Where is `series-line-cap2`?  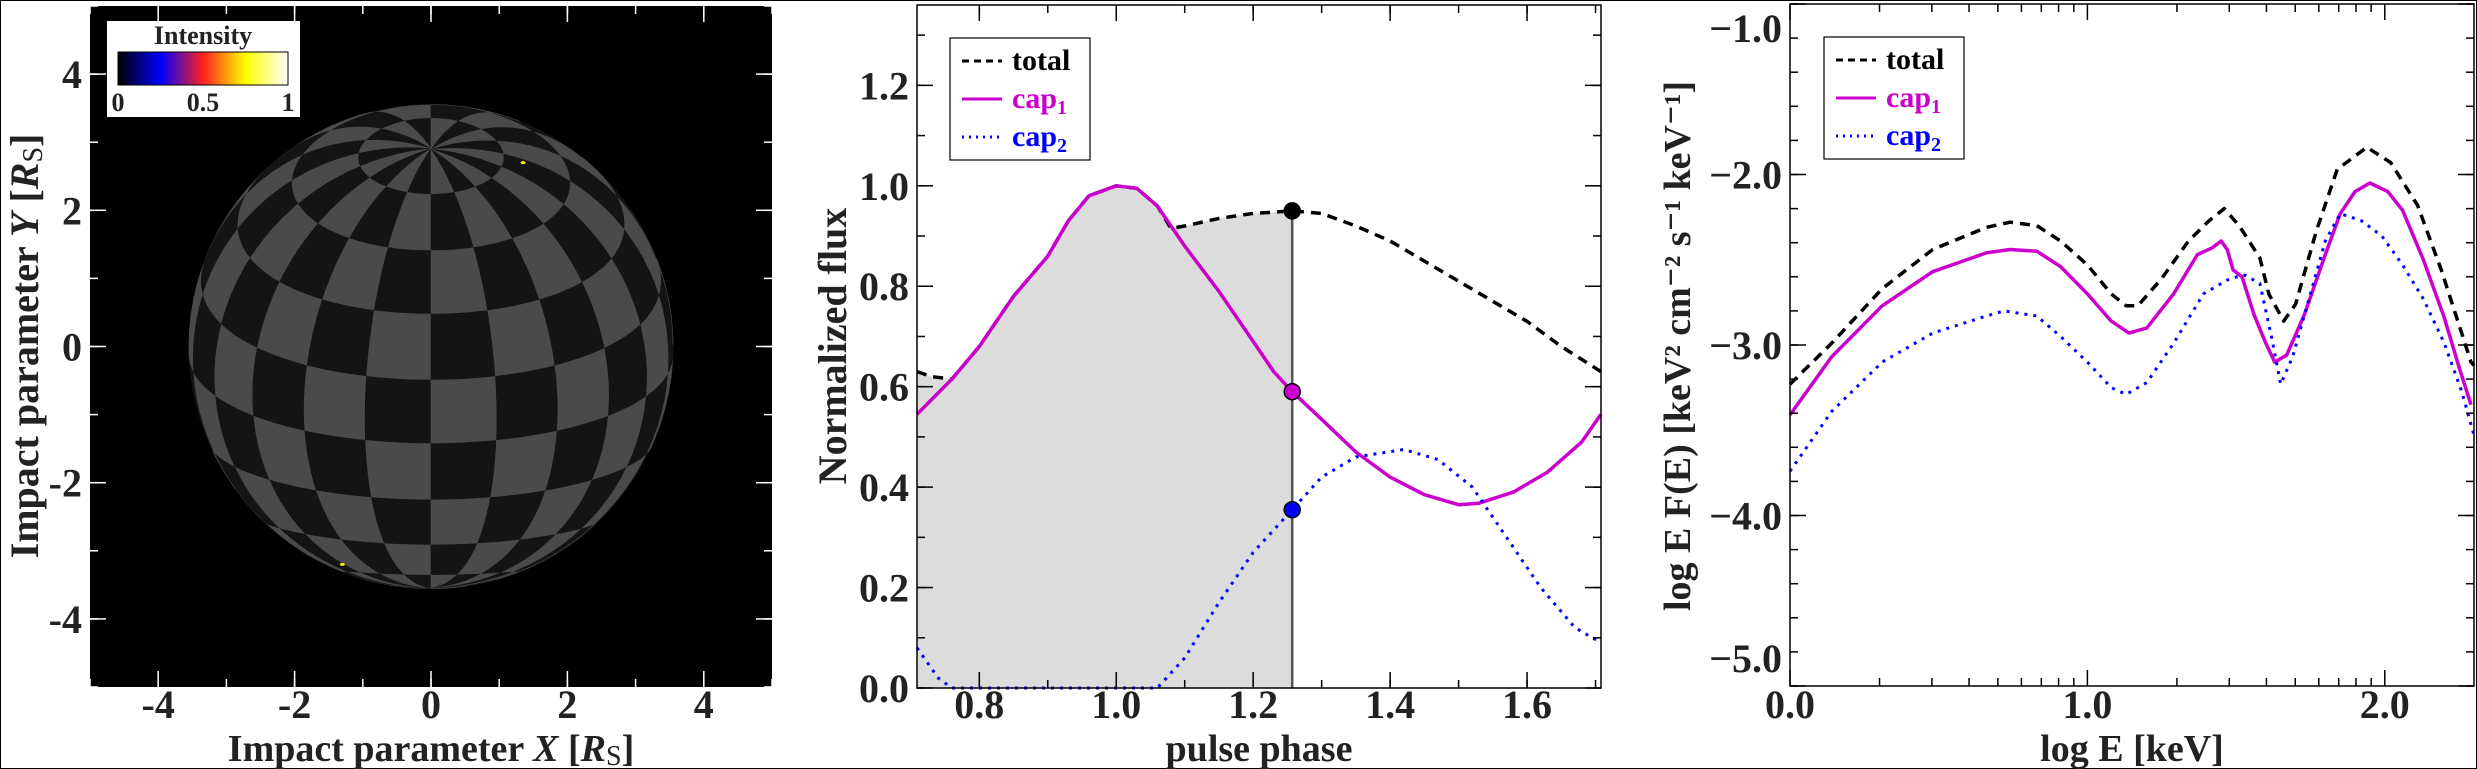 series-line-cap2 is located at coordinates (2132, 342).